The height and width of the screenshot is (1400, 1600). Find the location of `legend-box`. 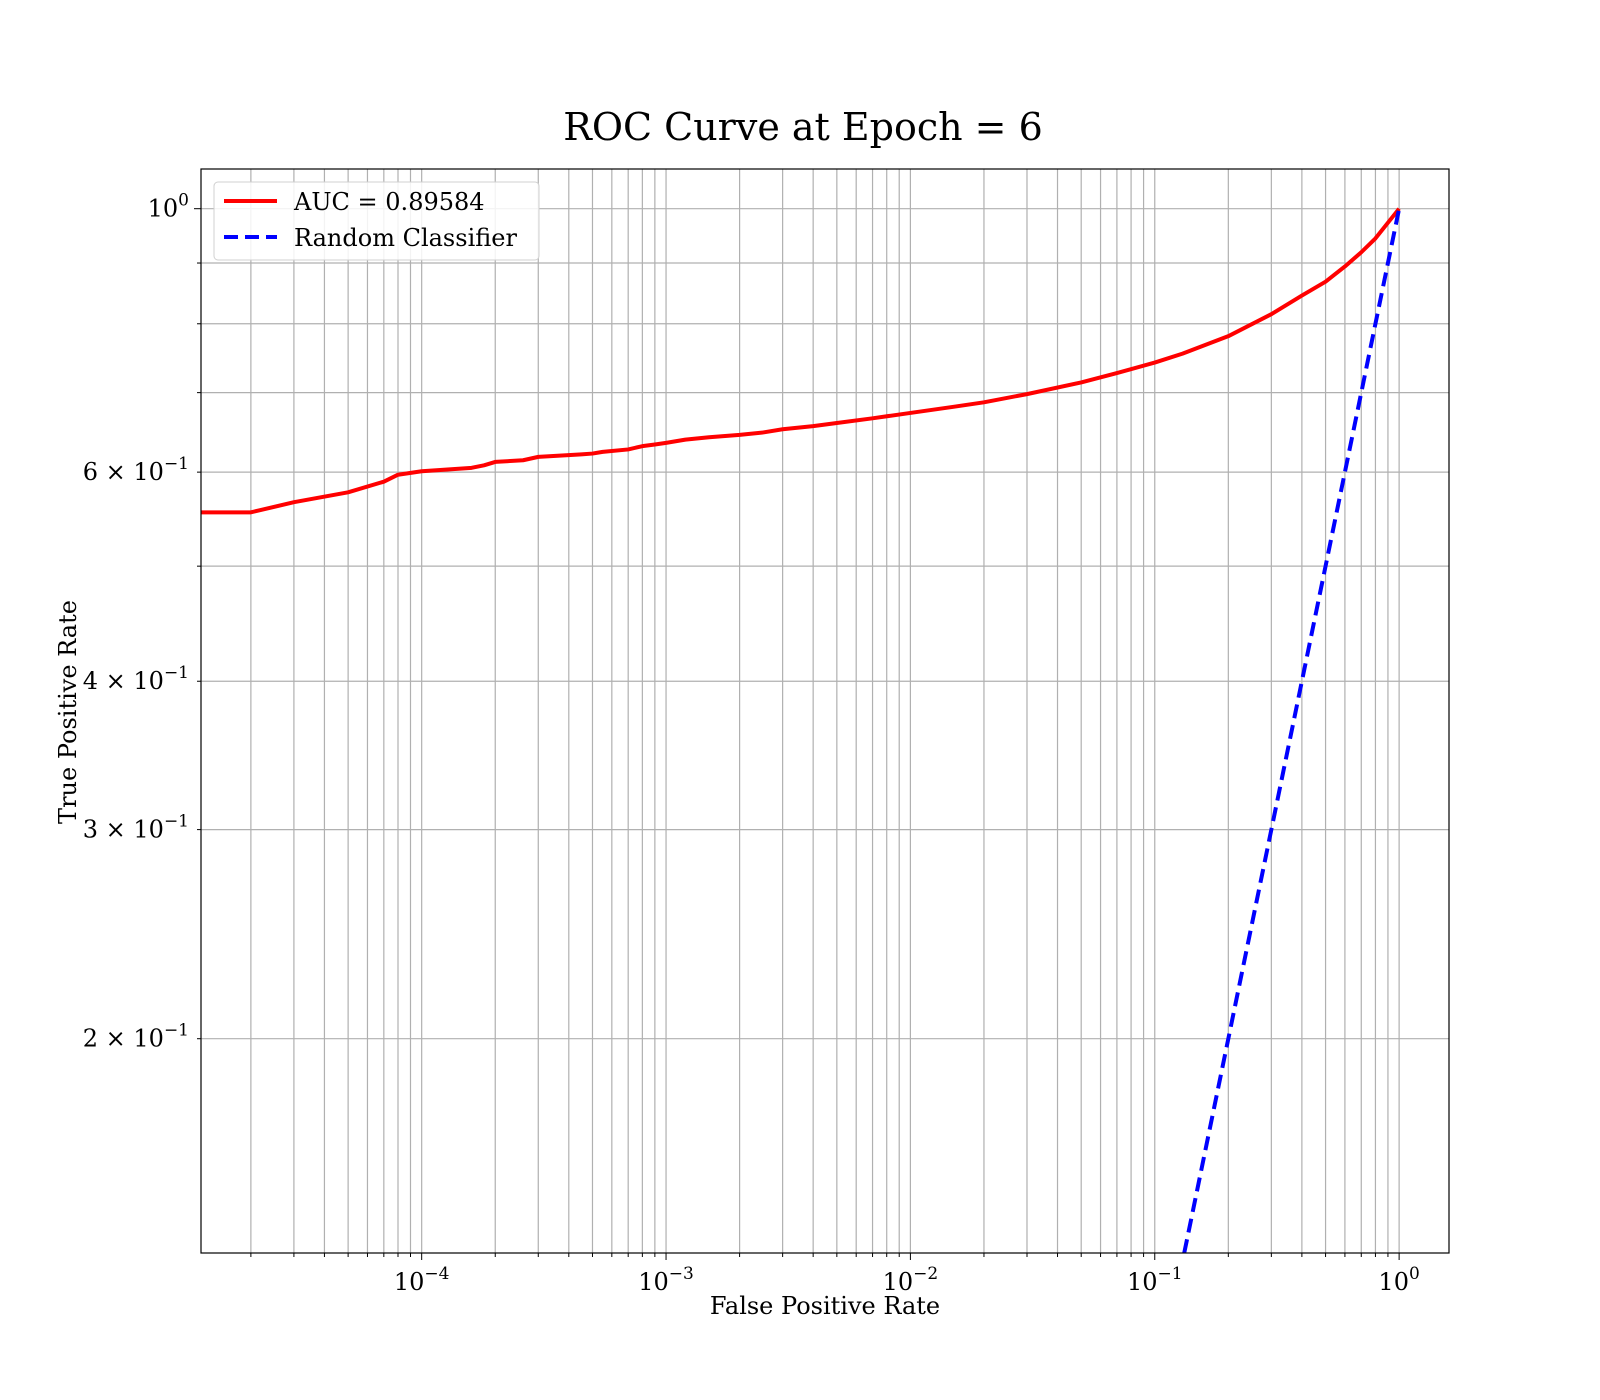

legend-box is located at coordinates (376, 221).